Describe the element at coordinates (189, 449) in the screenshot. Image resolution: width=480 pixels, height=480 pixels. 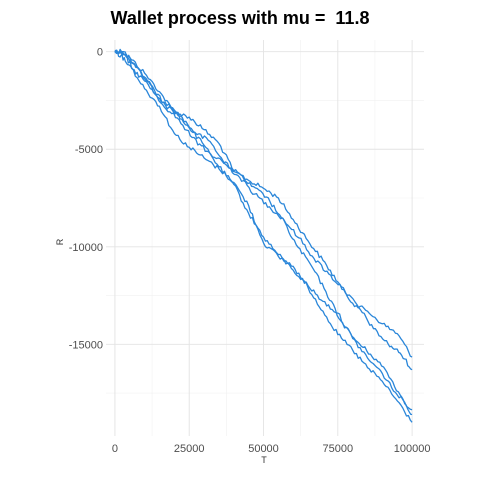
I see `x-tick-label: 25000` at that location.